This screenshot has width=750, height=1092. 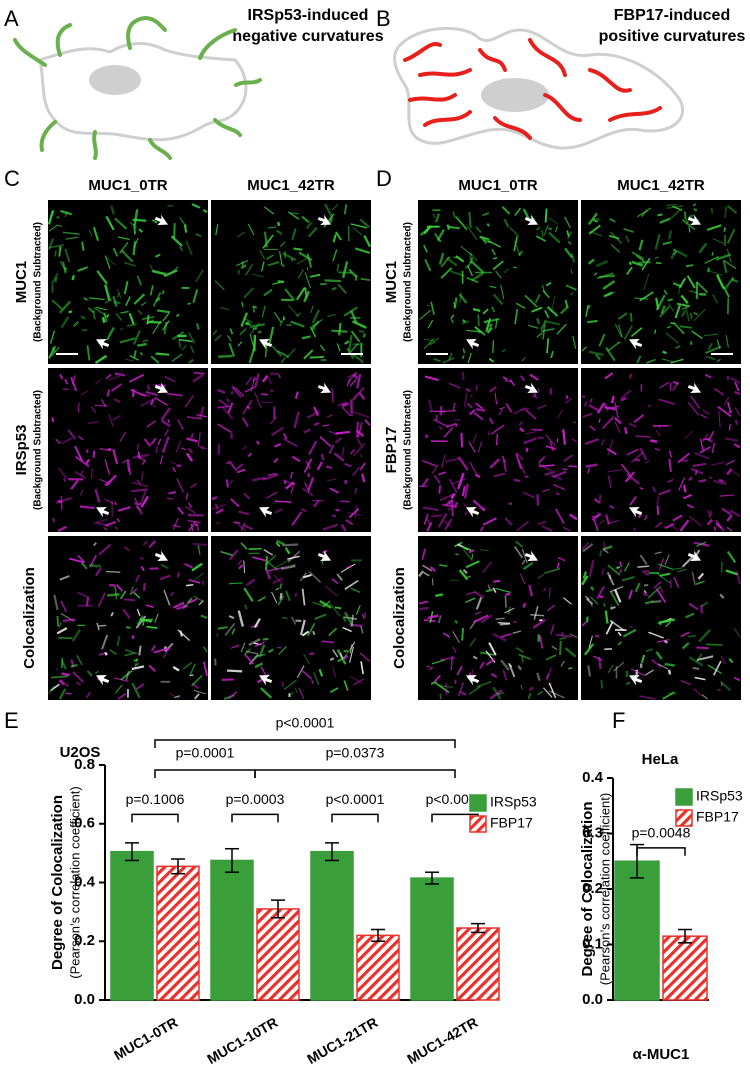 What do you see at coordinates (684, 818) in the screenshot?
I see `legend-swatch` at bounding box center [684, 818].